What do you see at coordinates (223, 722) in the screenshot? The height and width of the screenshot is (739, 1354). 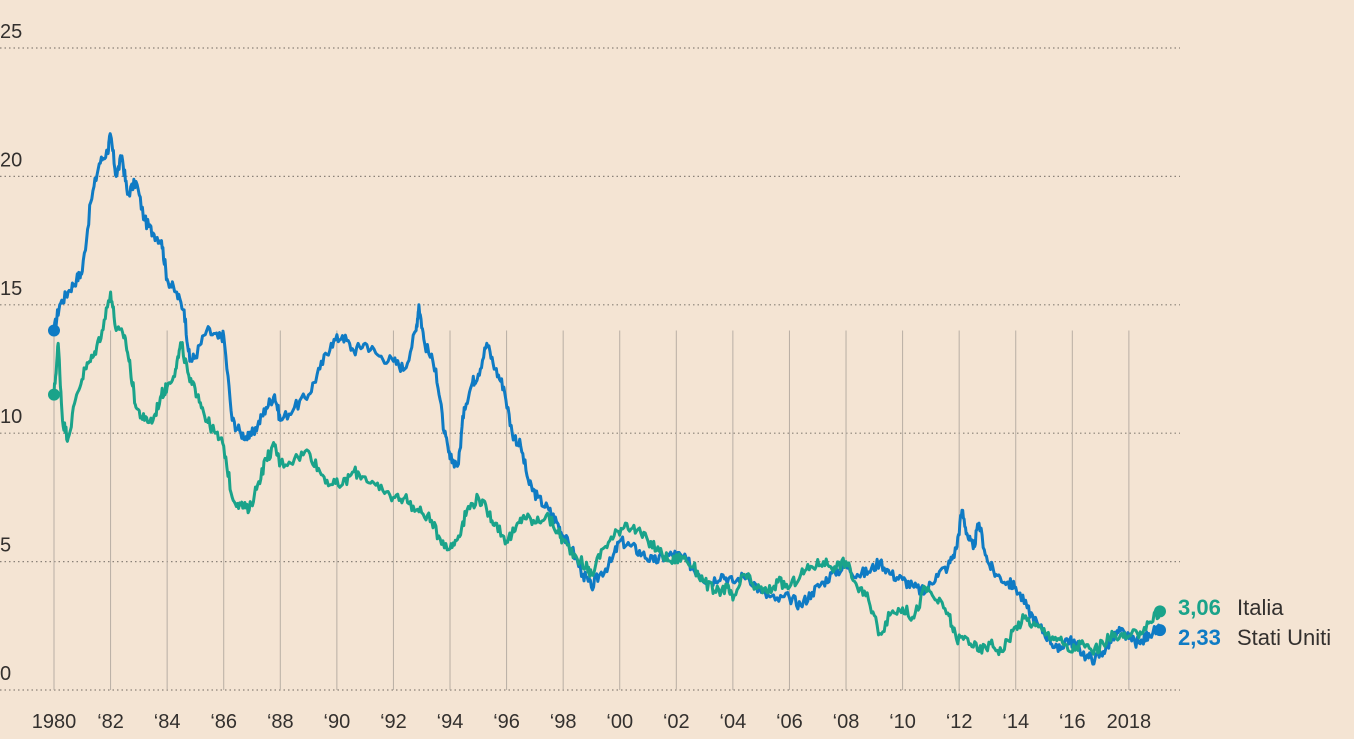 I see `x-tick-label: ‘86` at bounding box center [223, 722].